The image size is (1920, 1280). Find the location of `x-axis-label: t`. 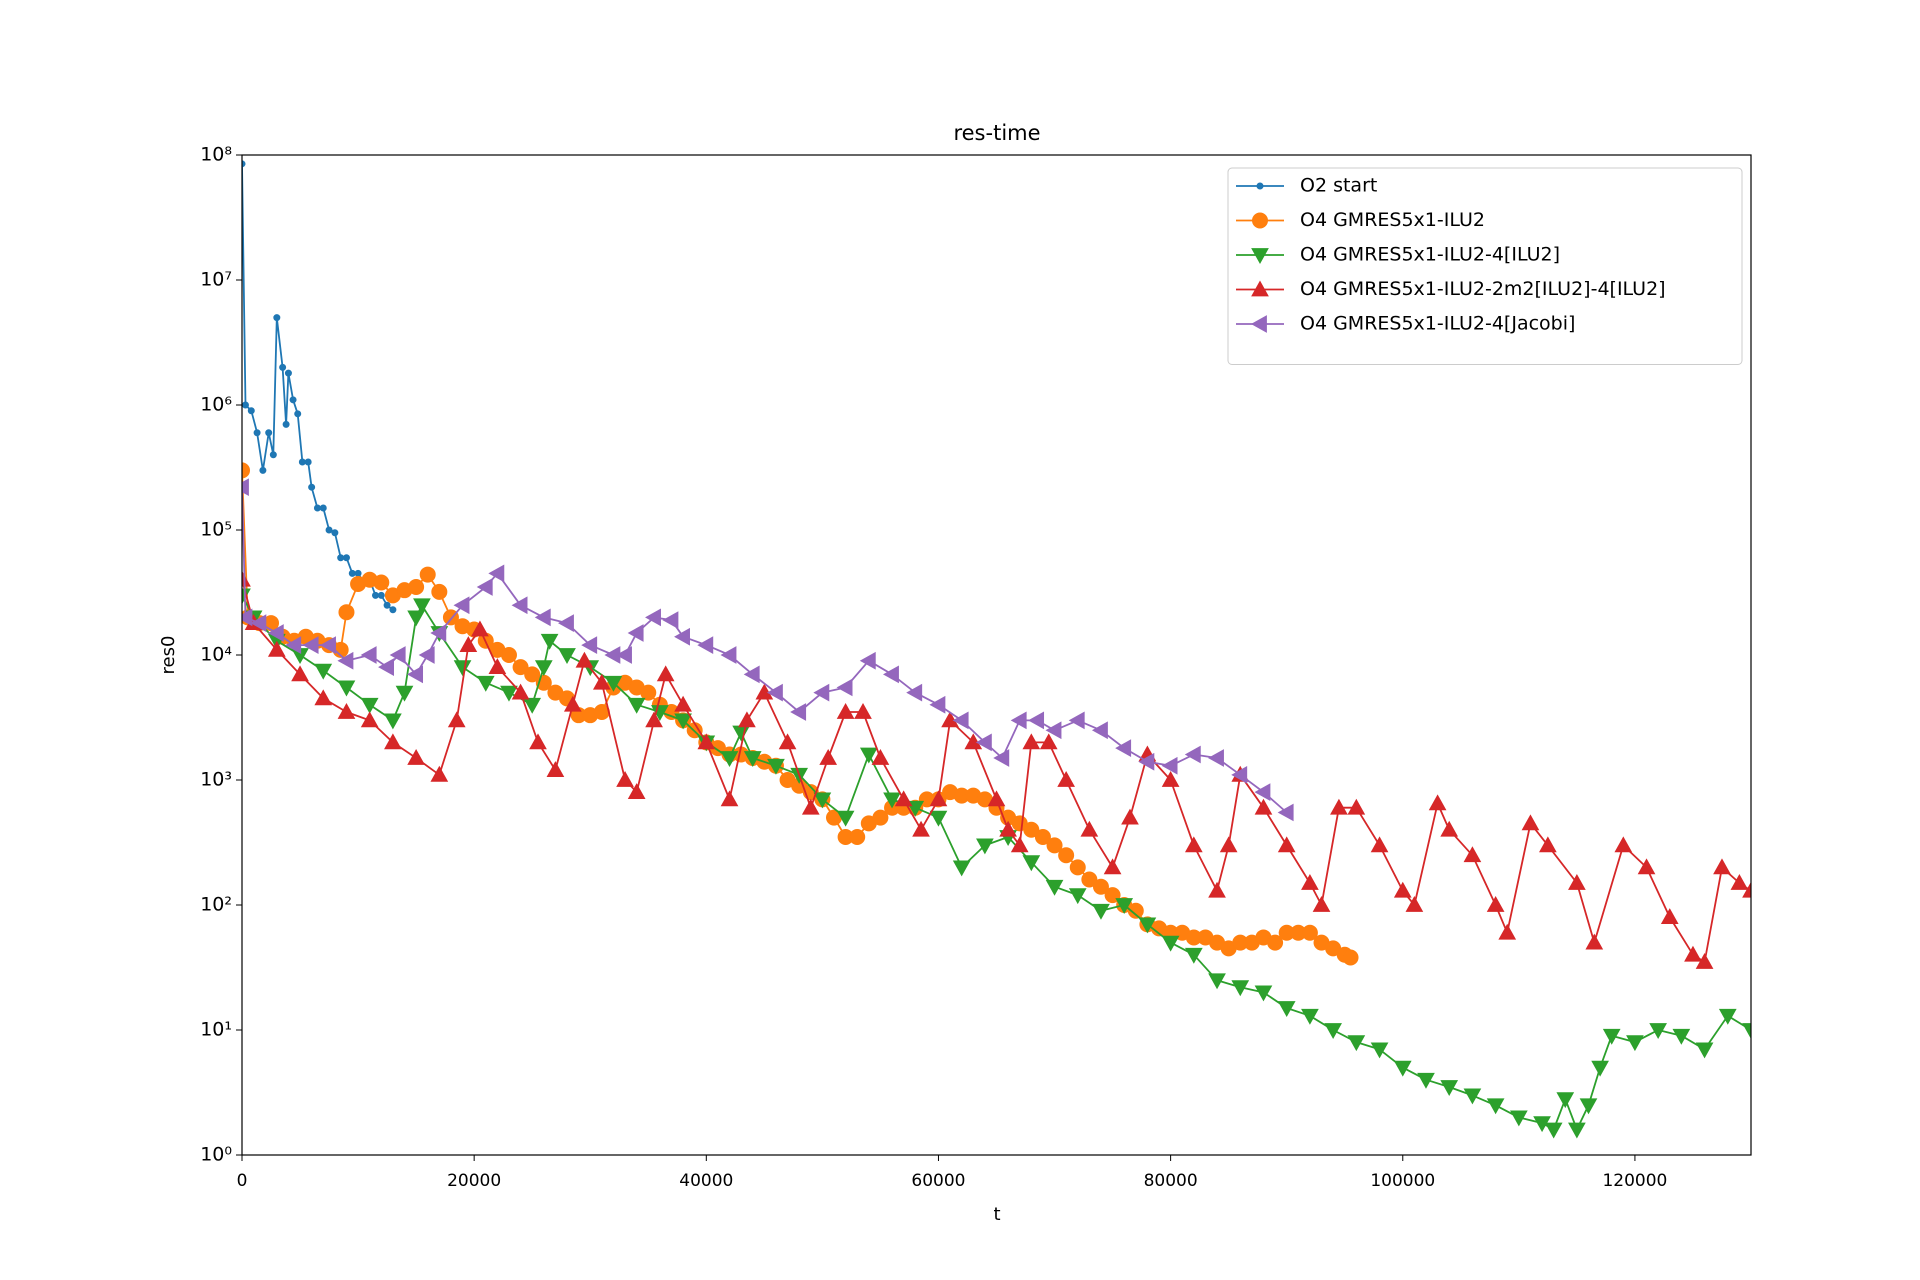

x-axis-label: t is located at coordinates (996, 1214).